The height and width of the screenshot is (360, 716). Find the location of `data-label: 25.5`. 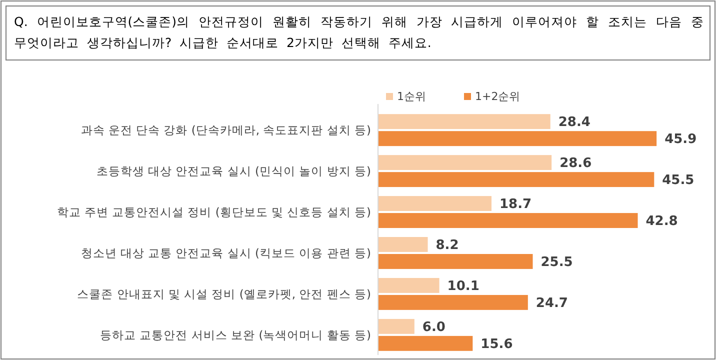

data-label: 25.5 is located at coordinates (556, 262).